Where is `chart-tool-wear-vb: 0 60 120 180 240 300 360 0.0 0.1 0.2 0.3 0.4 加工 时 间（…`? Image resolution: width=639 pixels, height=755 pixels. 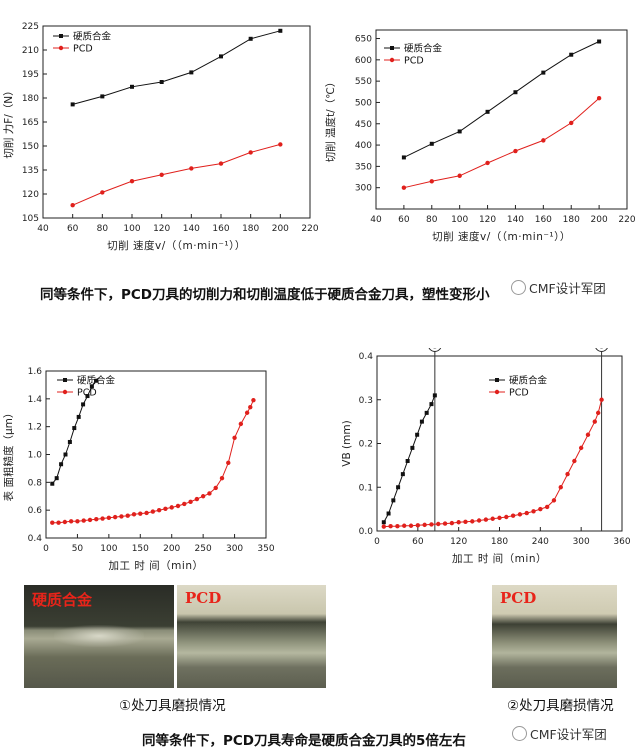 chart-tool-wear-vb: 0 60 120 180 240 300 360 0.0 0.1 0.2 0.3 0.4 加工 时 间（… is located at coordinates (486, 456).